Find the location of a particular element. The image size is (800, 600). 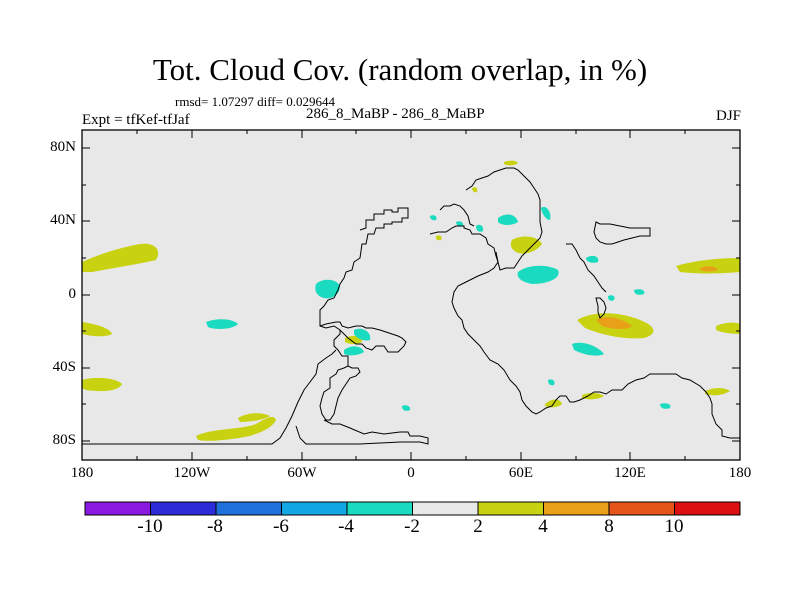

colorbar is located at coordinates (412, 508).